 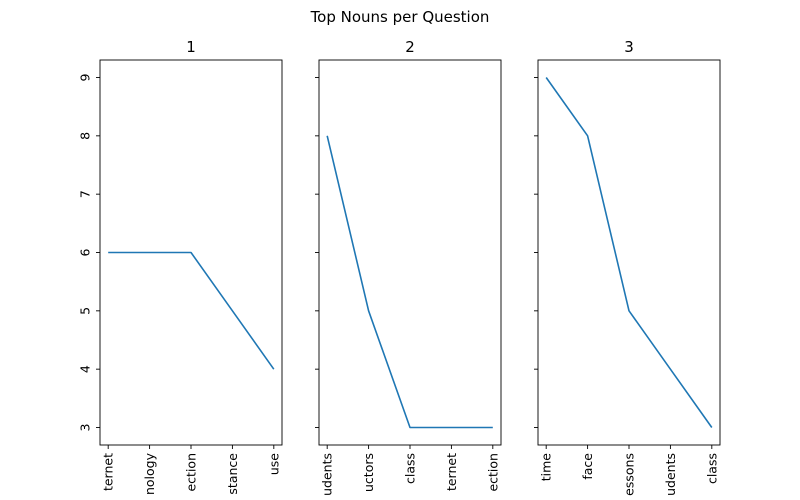 What do you see at coordinates (85, 428) in the screenshot?
I see `y-tick-label: 3` at bounding box center [85, 428].